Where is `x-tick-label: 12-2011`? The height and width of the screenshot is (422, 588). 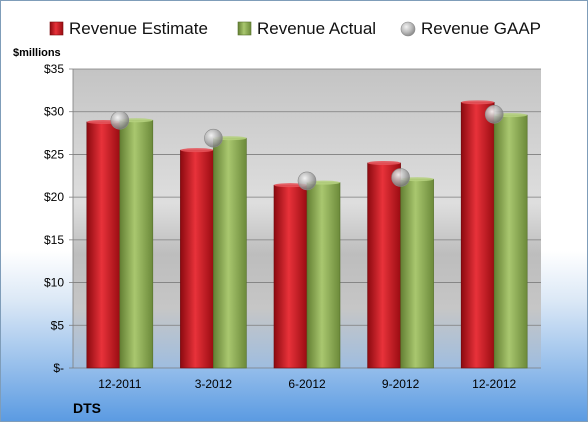 x-tick-label: 12-2011 is located at coordinates (119, 384).